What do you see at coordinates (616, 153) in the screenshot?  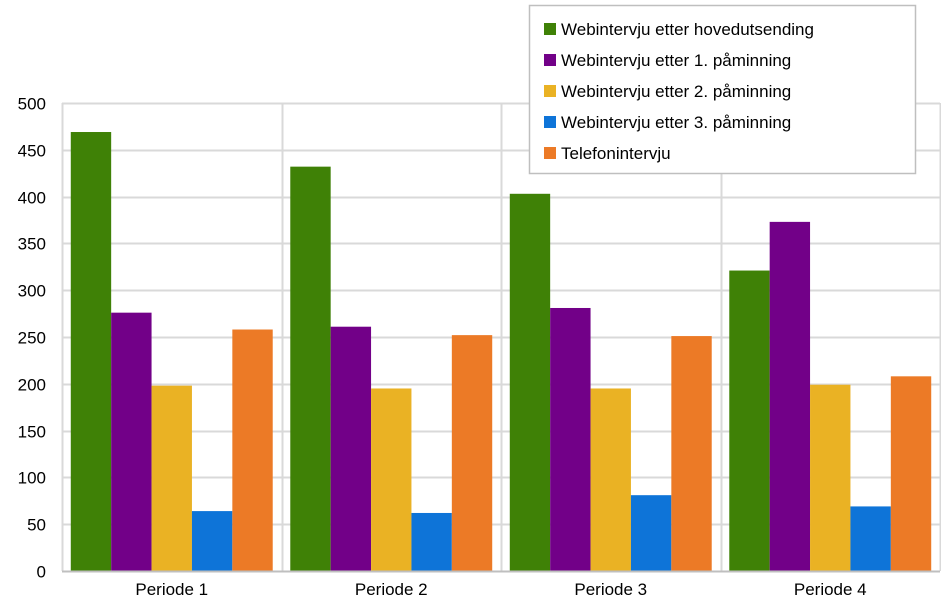 I see `legend-label: Telefonintervju` at bounding box center [616, 153].